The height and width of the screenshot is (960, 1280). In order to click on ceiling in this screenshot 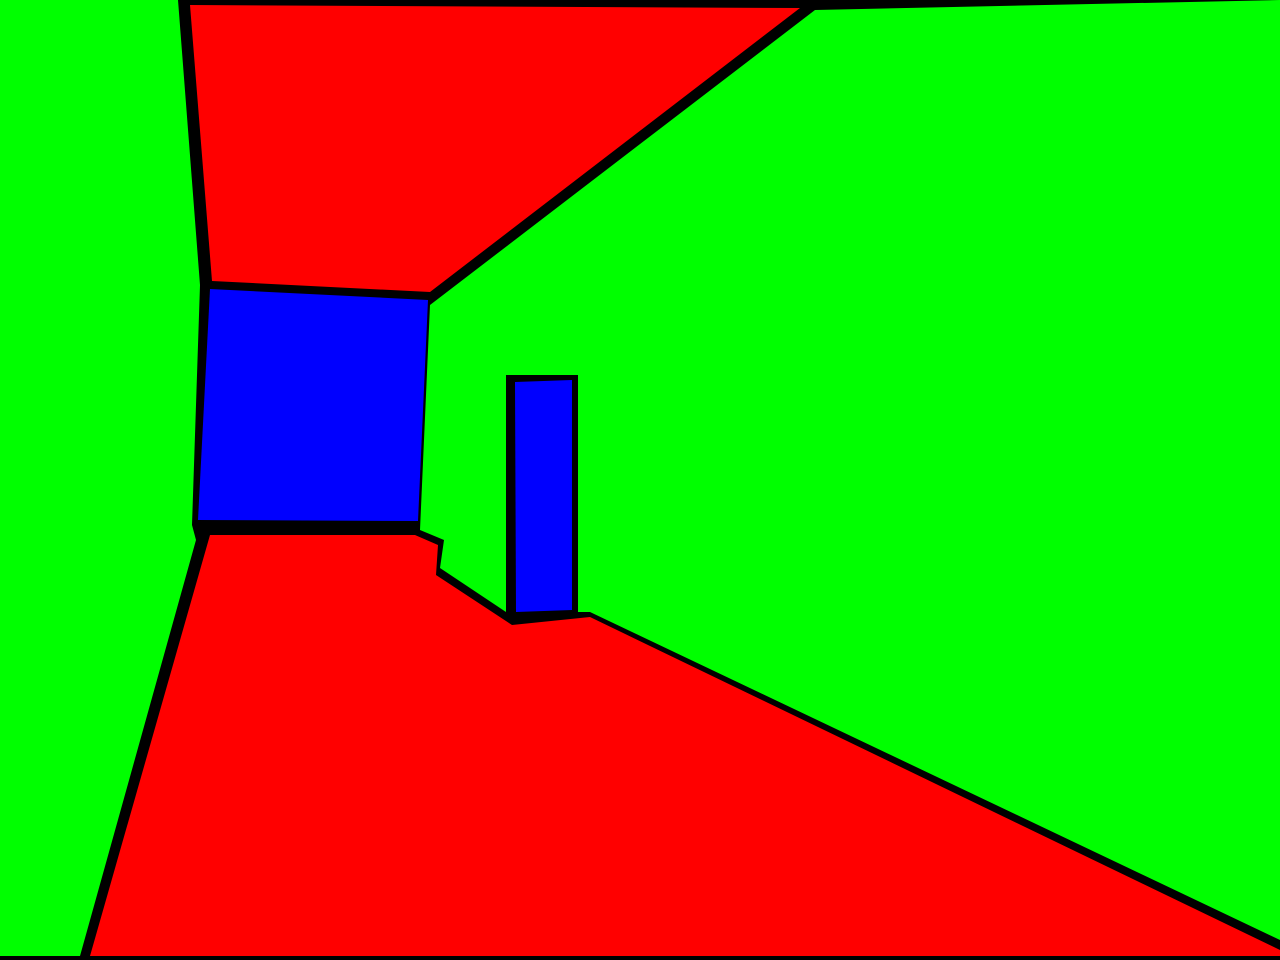, I will do `click(495, 148)`.